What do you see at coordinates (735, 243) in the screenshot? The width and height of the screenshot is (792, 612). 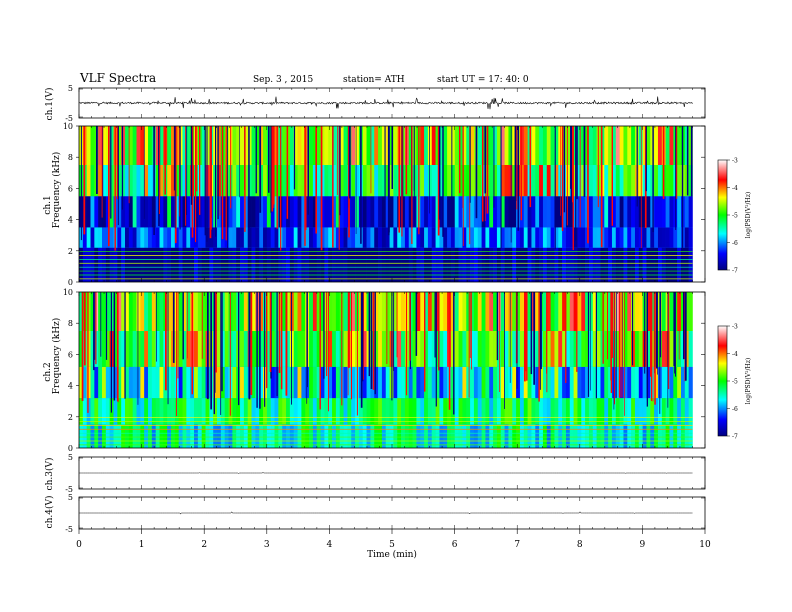 I see `cb1-ticks-label-3: -6` at bounding box center [735, 243].